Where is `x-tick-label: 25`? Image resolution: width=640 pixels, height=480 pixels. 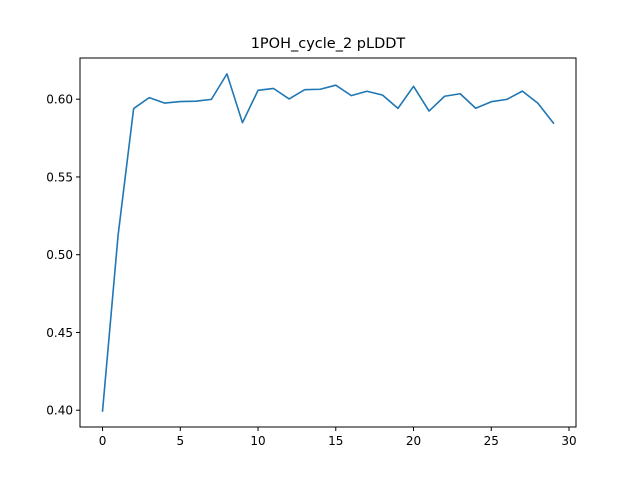
x-tick-label: 25 is located at coordinates (491, 441).